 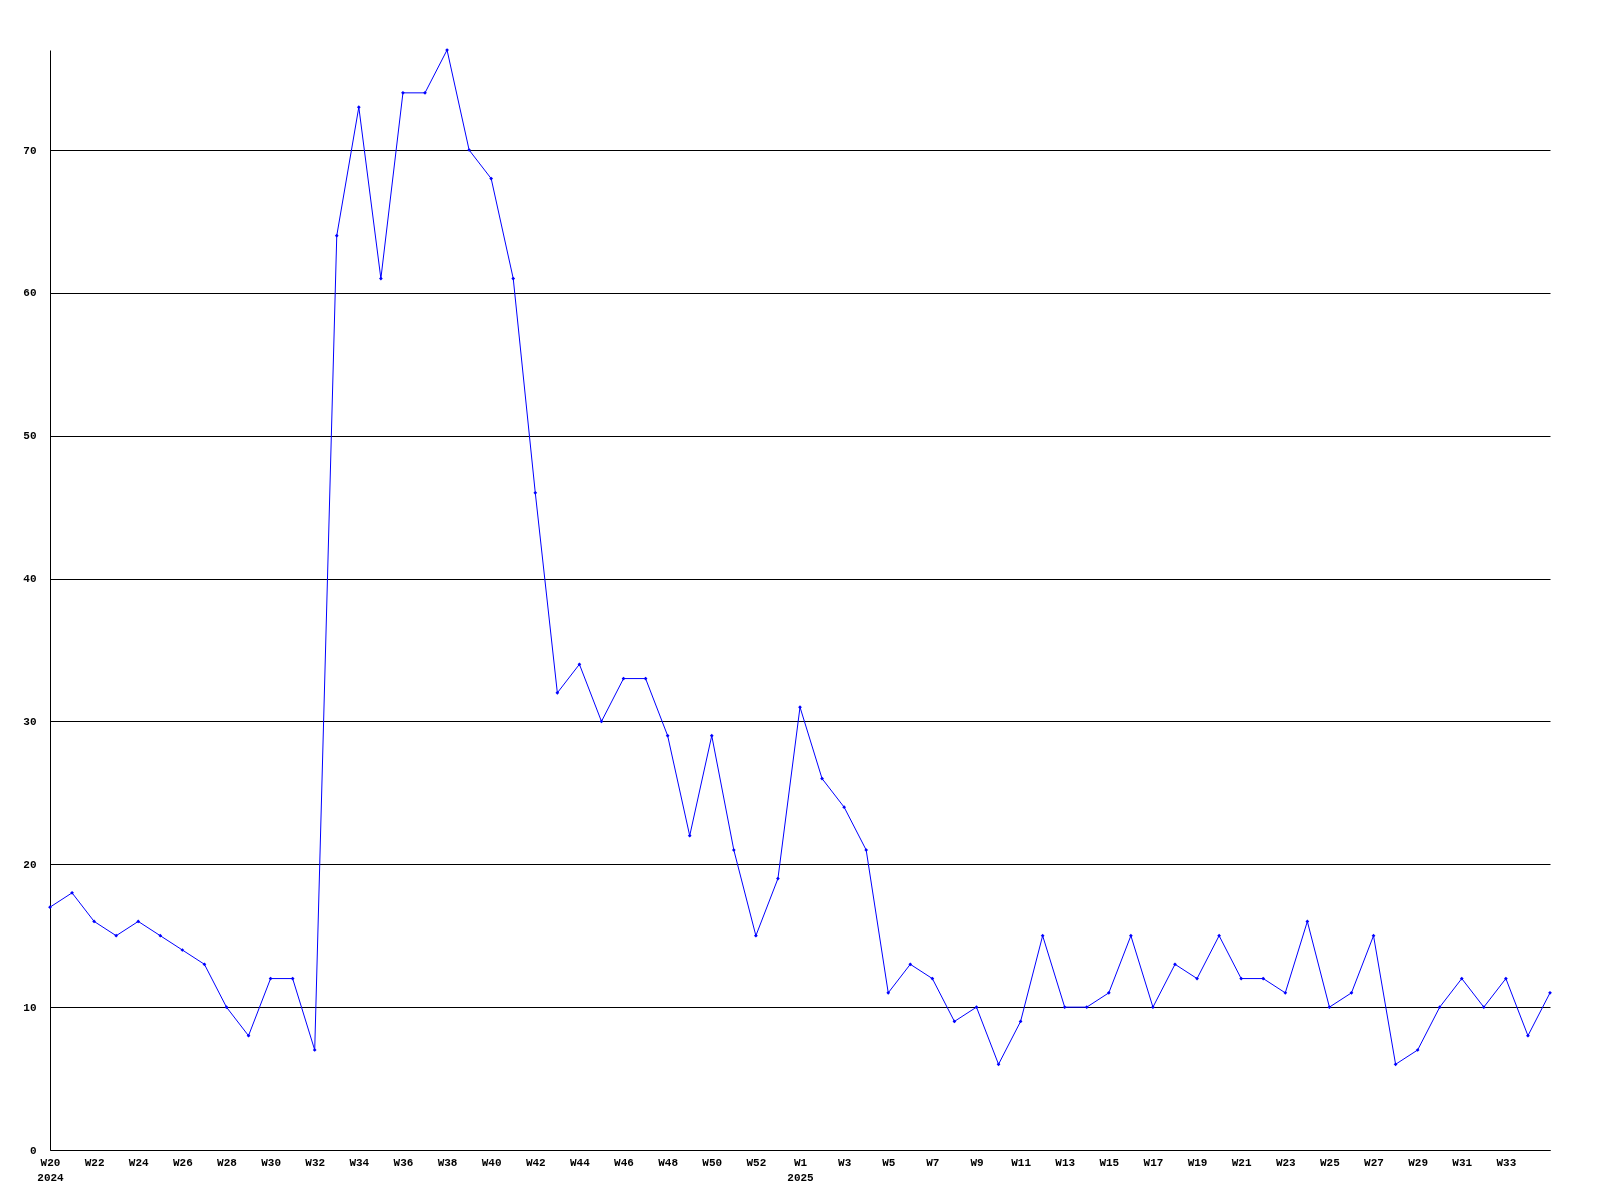 I want to click on x-tick-label: W24, so click(x=139, y=1162).